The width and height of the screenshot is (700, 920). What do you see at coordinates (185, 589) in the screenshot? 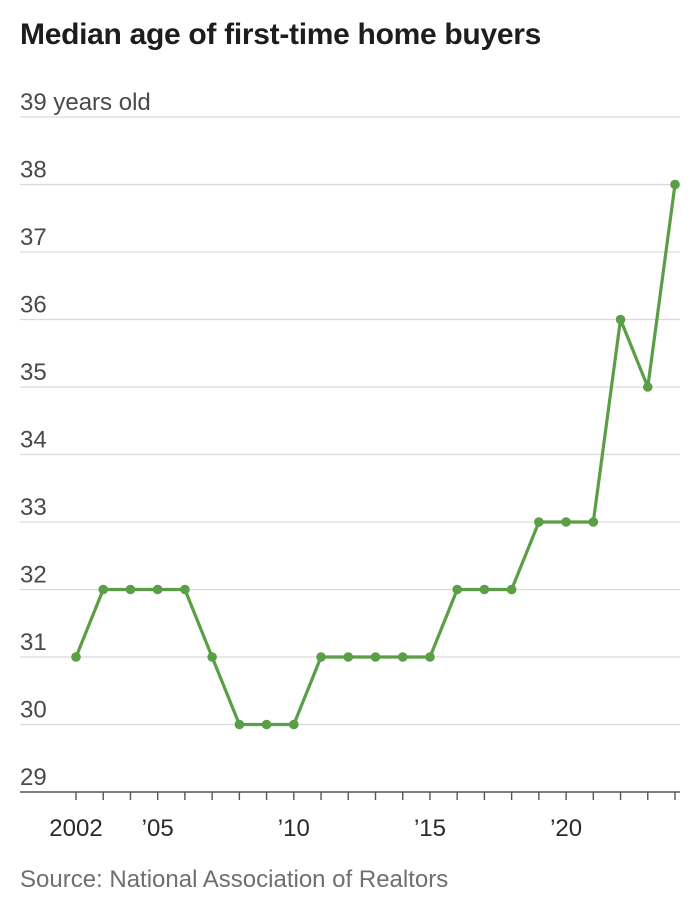
I see `data-point-2006` at bounding box center [185, 589].